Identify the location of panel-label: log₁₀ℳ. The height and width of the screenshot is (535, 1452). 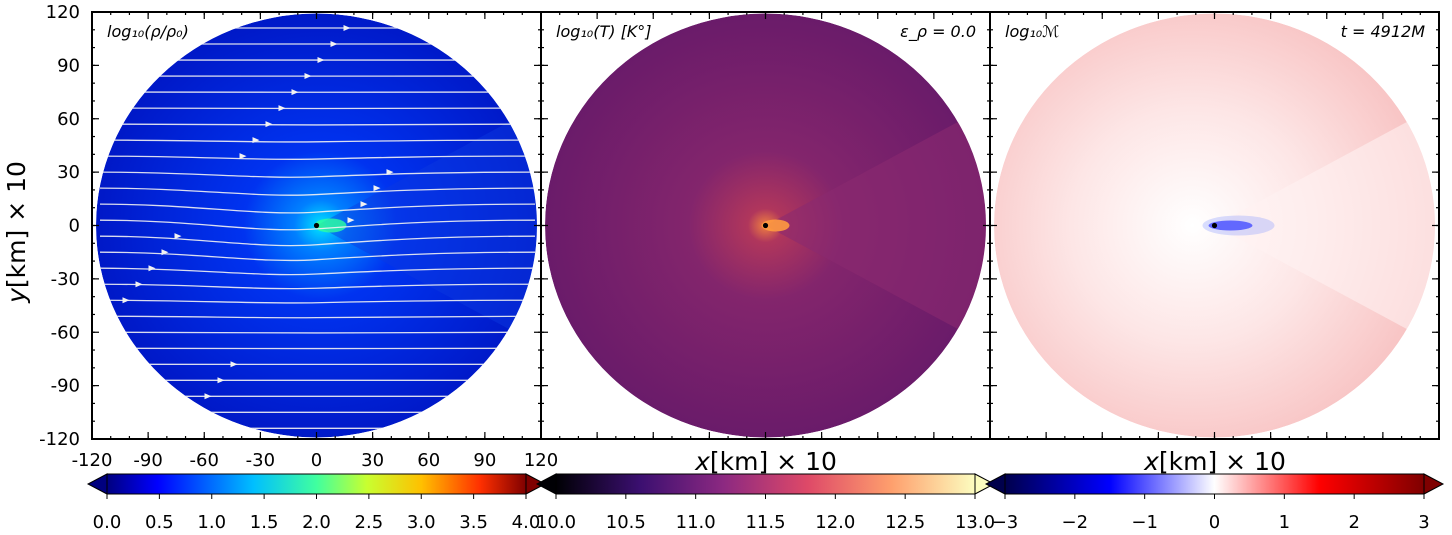
(1032, 31).